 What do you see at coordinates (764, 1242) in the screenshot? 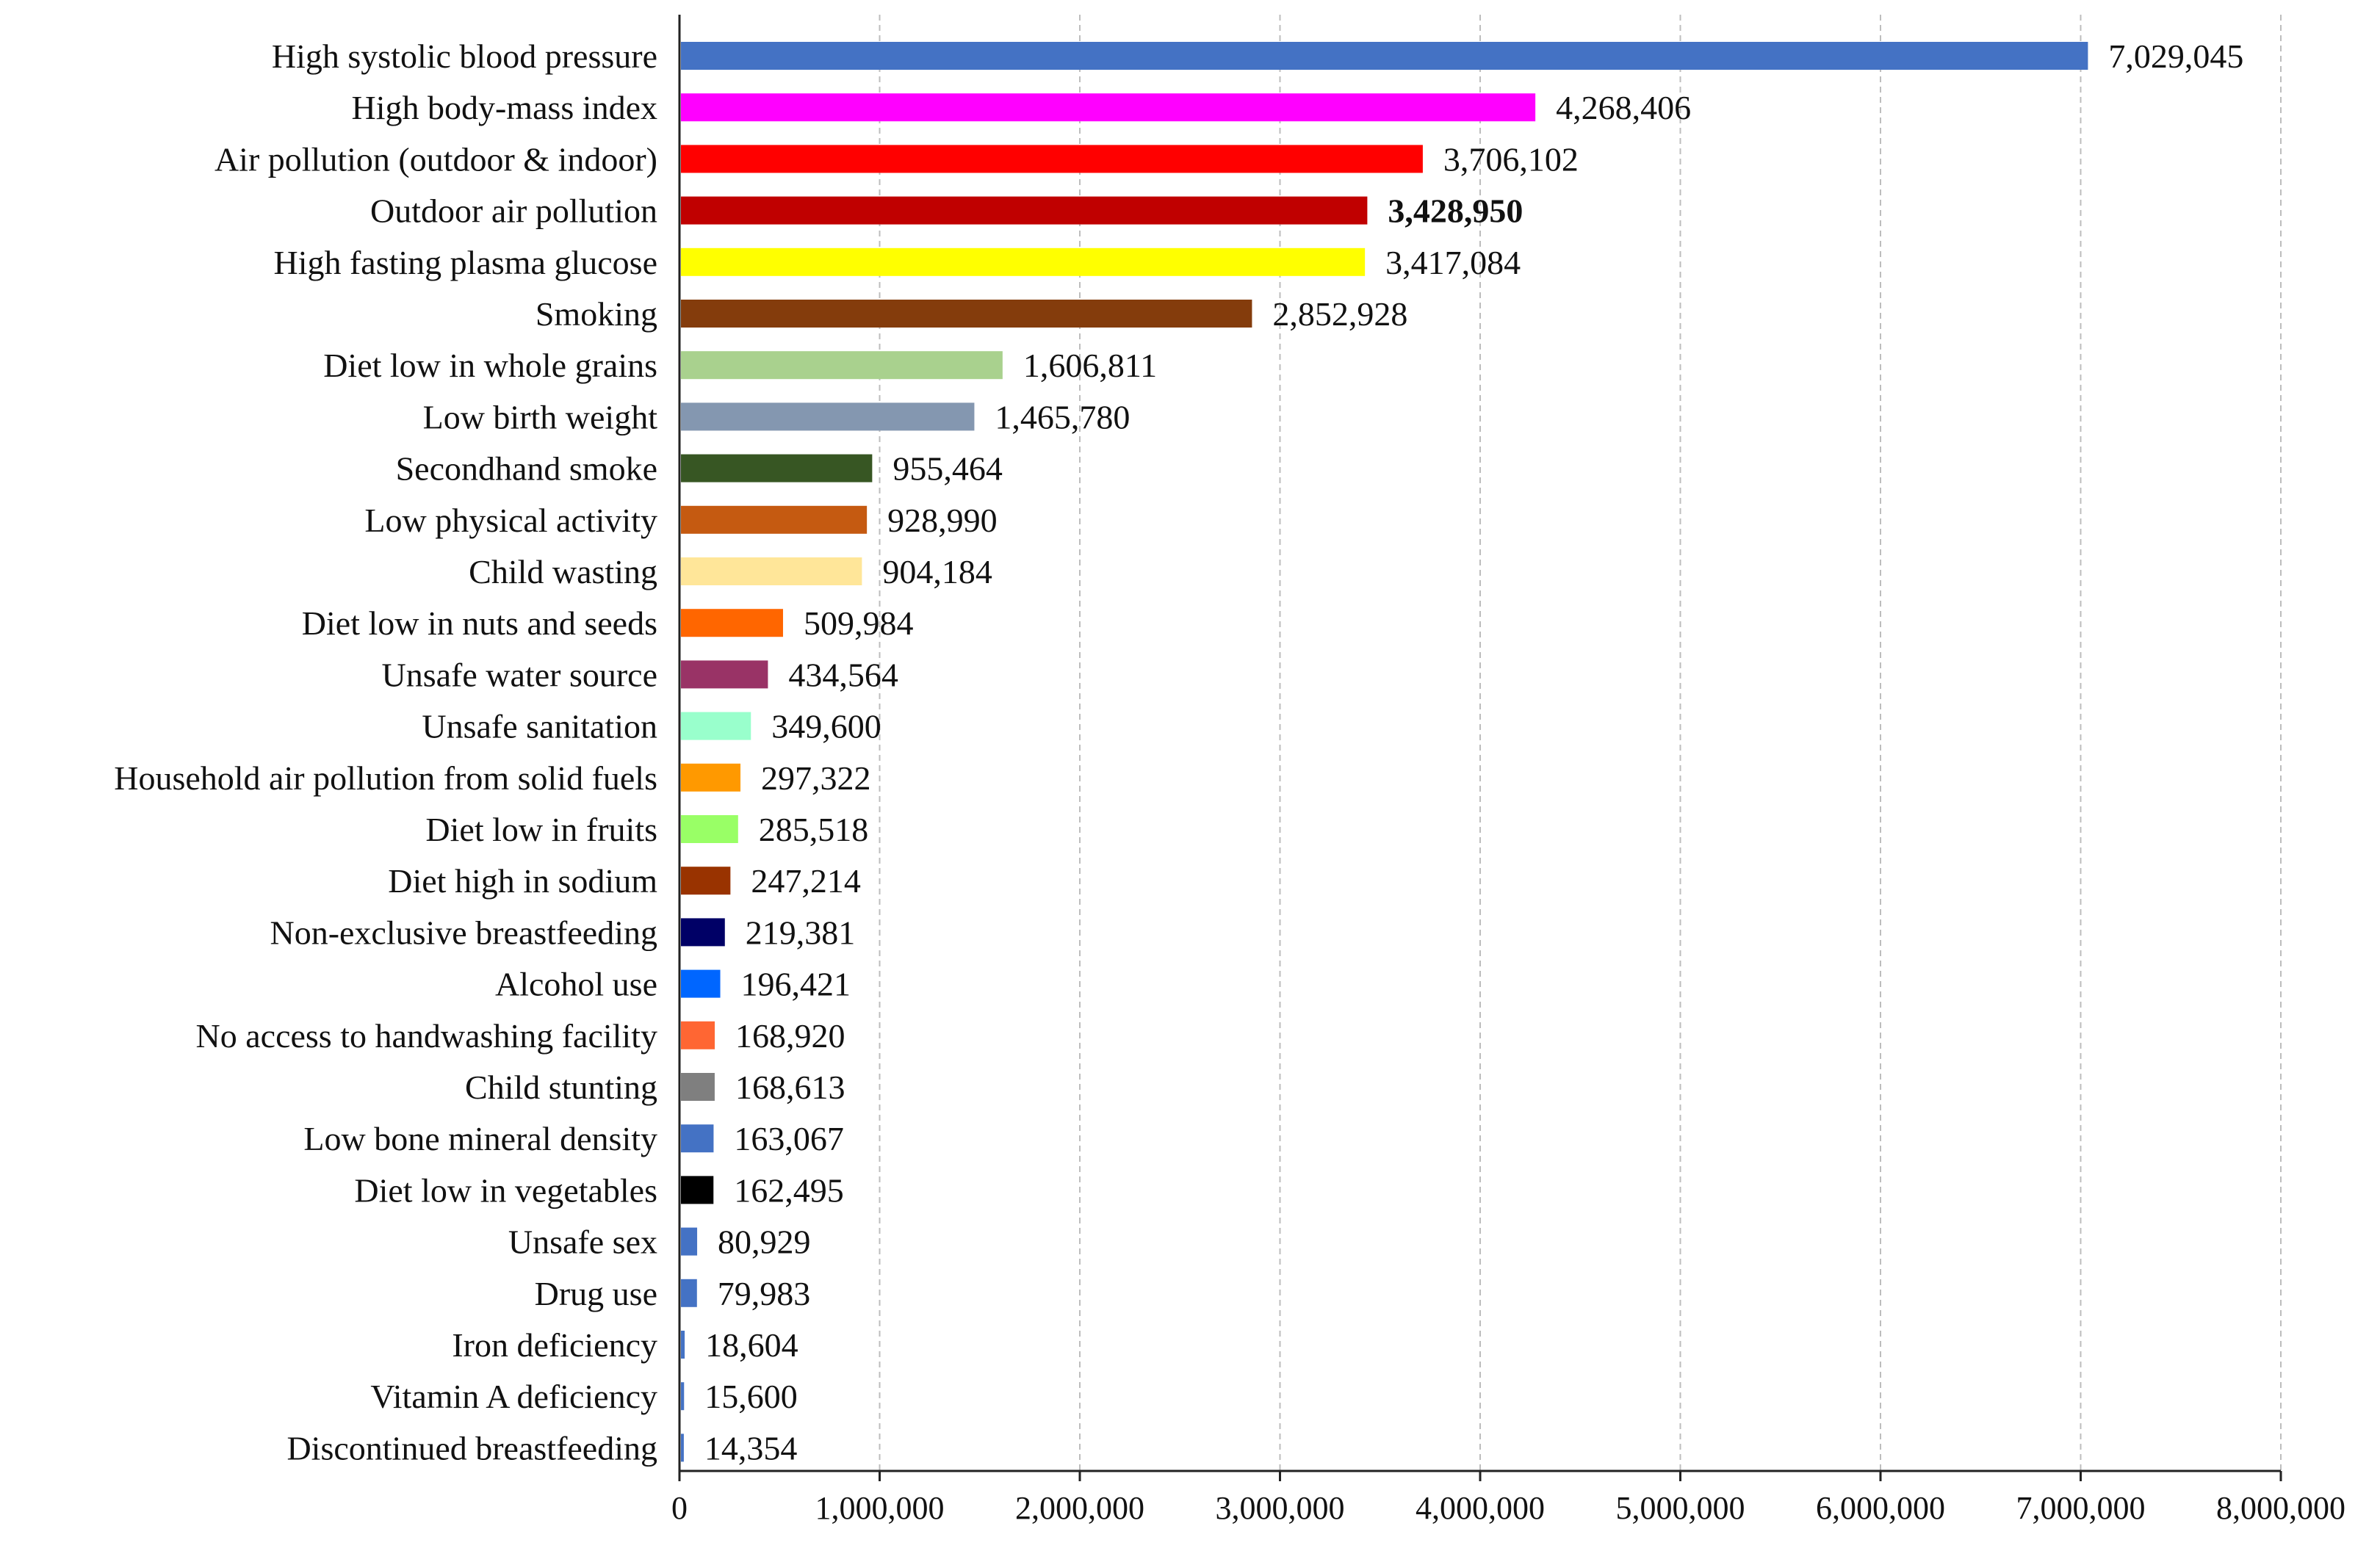
I see `value-label: 80,929` at bounding box center [764, 1242].